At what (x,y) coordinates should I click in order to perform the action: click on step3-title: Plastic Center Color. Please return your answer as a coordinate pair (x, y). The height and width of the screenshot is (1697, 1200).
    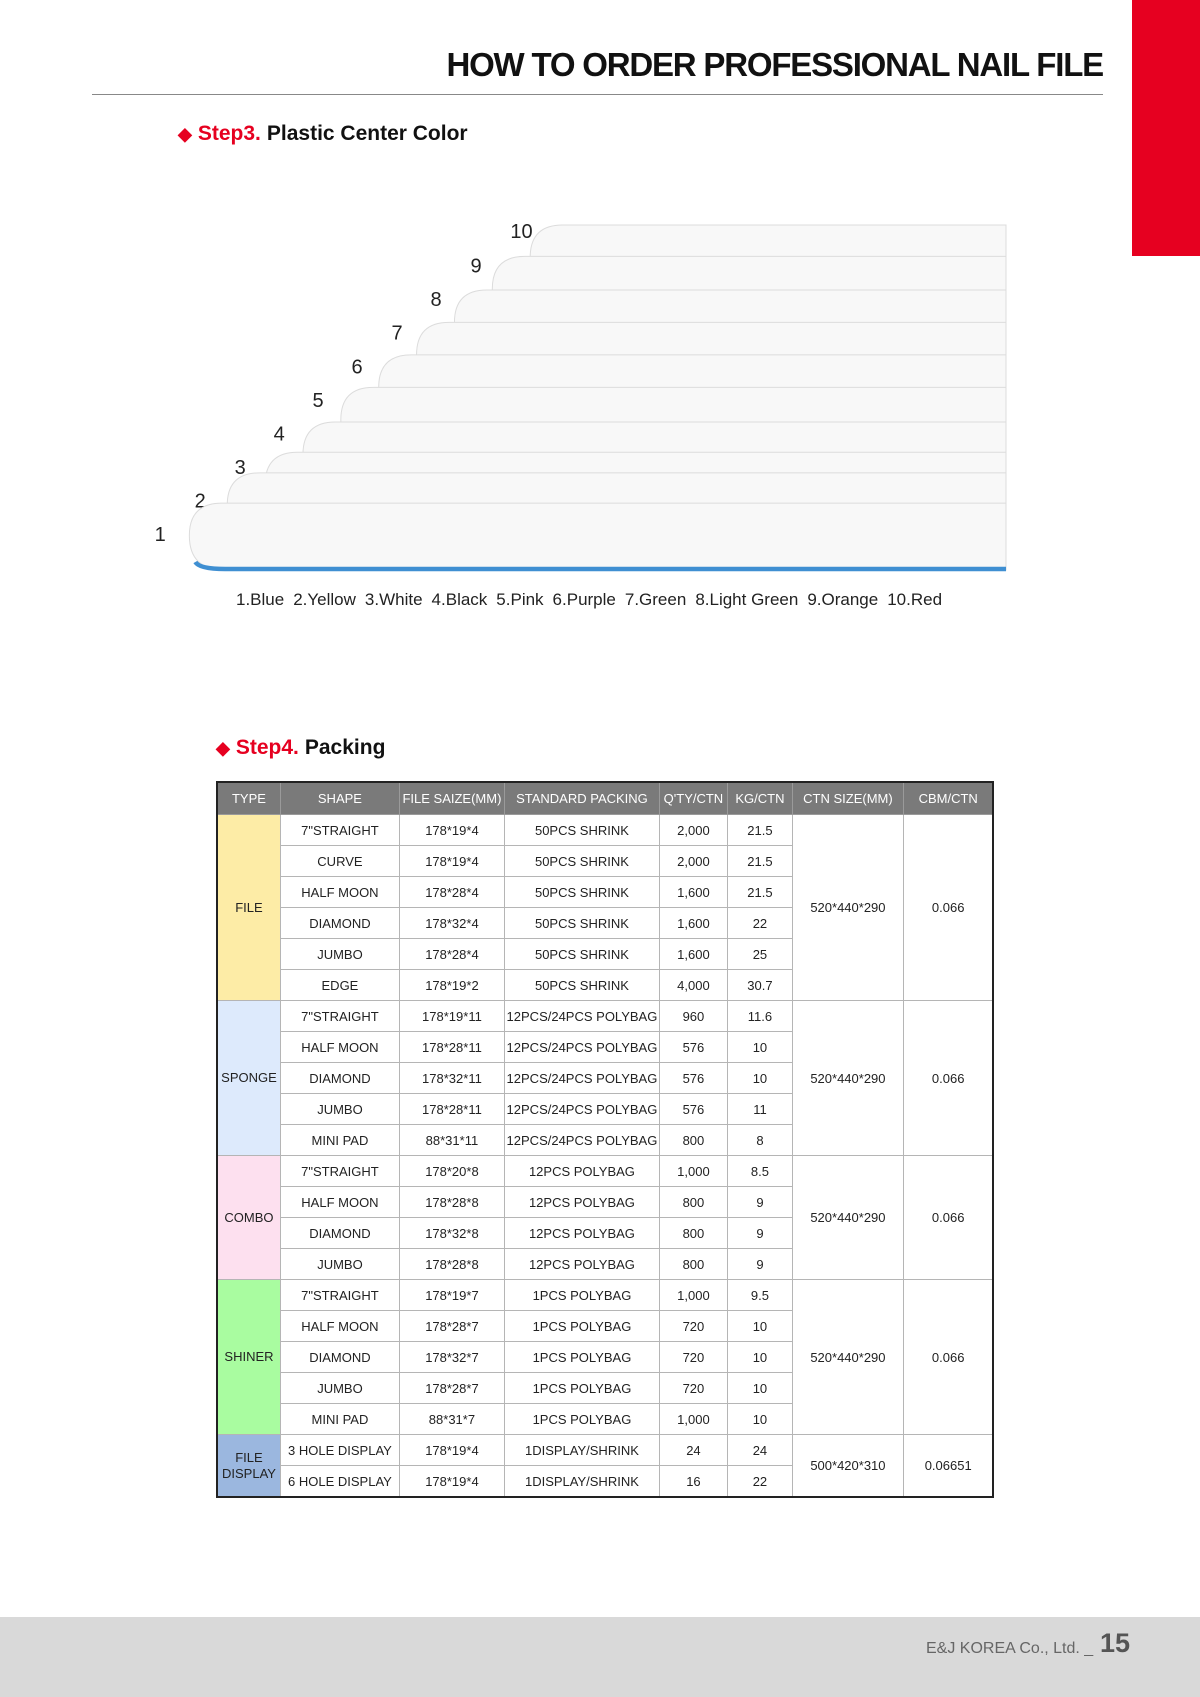
    Looking at the image, I should click on (367, 133).